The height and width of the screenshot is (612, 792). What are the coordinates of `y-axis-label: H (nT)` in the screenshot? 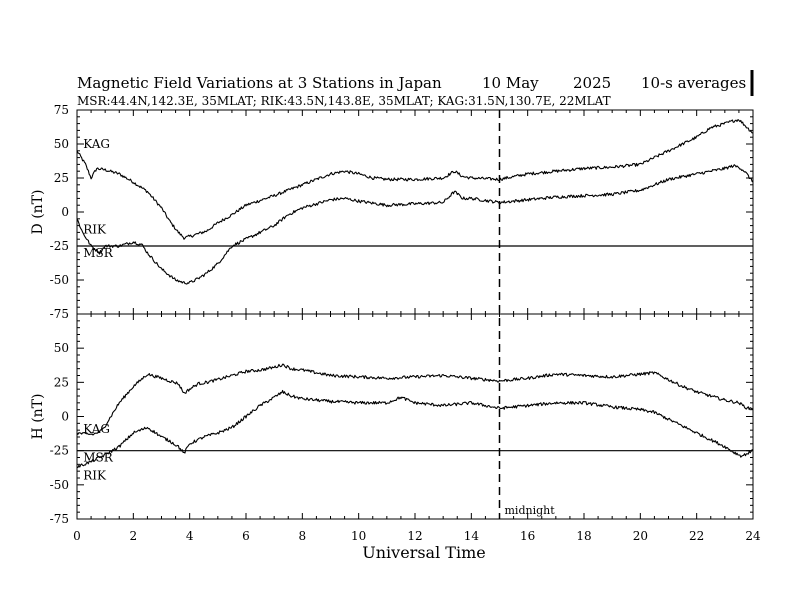 It's located at (38, 417).